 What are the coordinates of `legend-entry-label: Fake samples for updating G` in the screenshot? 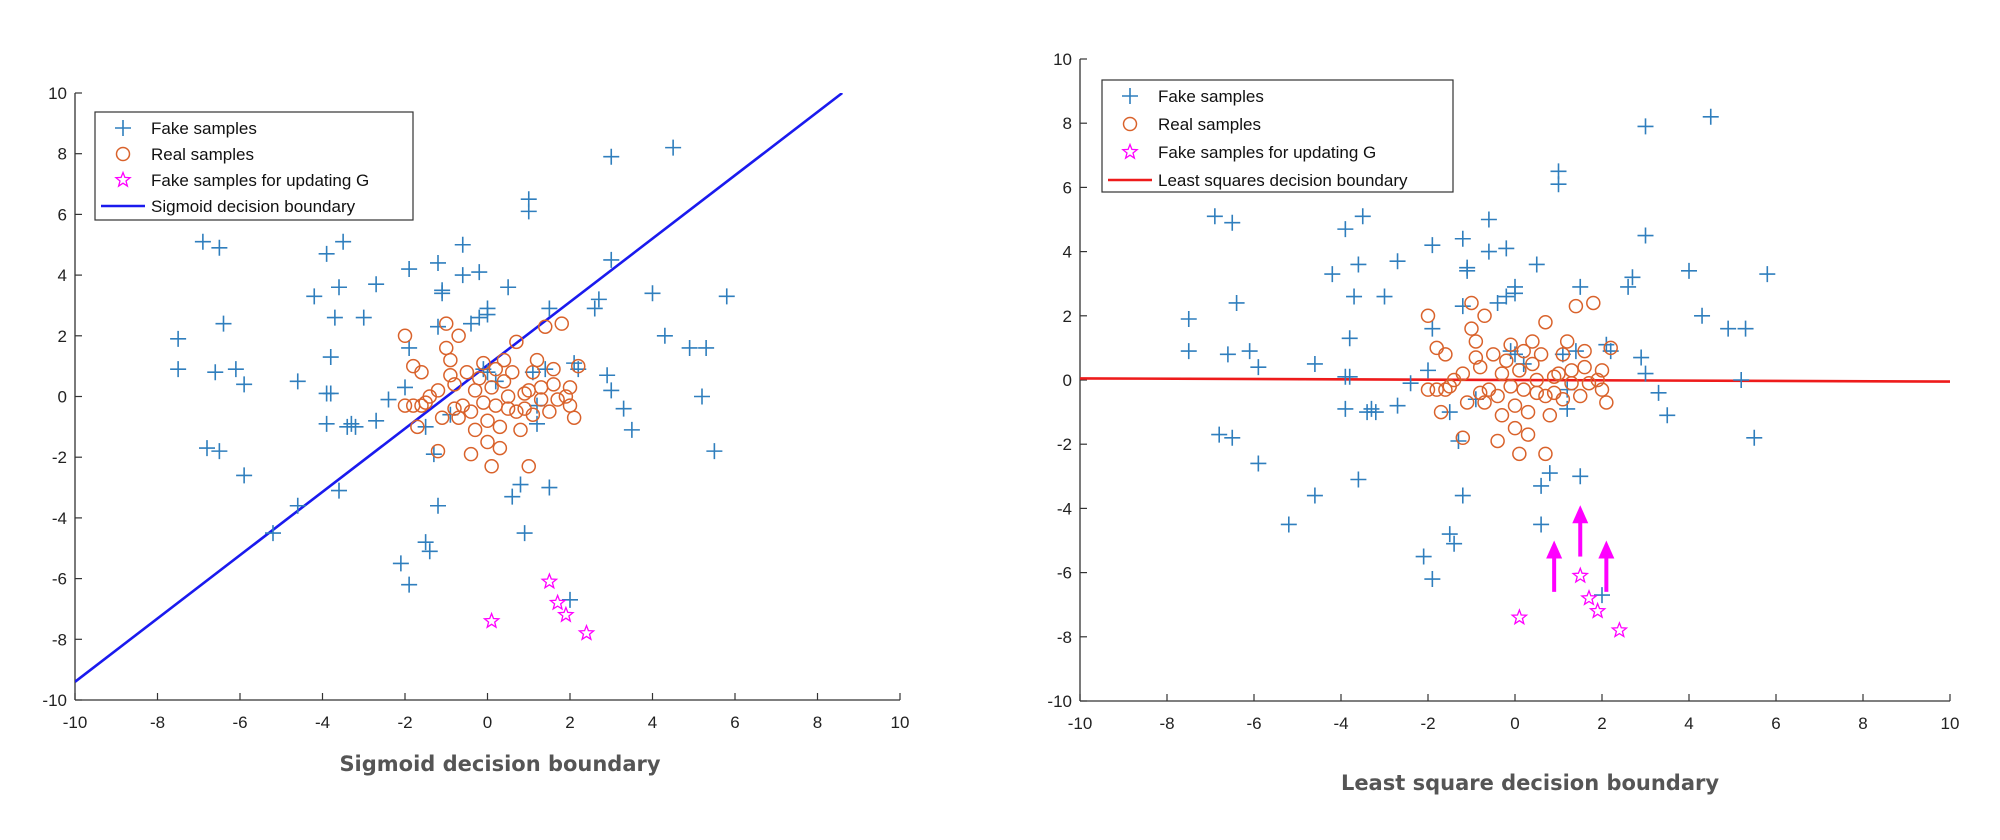 It's located at (1267, 152).